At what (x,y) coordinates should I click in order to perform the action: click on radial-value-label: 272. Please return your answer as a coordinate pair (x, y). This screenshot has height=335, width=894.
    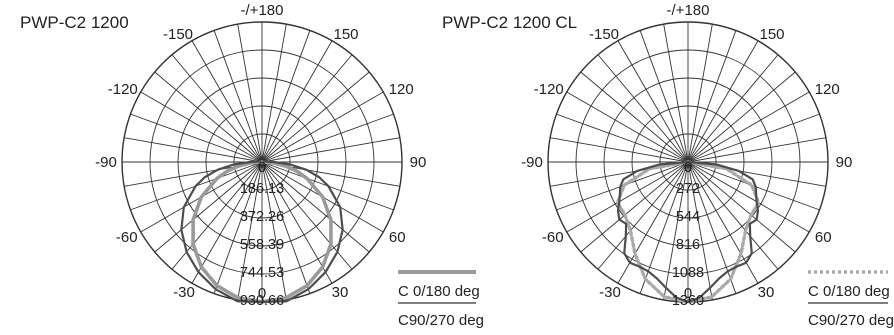
    Looking at the image, I should click on (688, 189).